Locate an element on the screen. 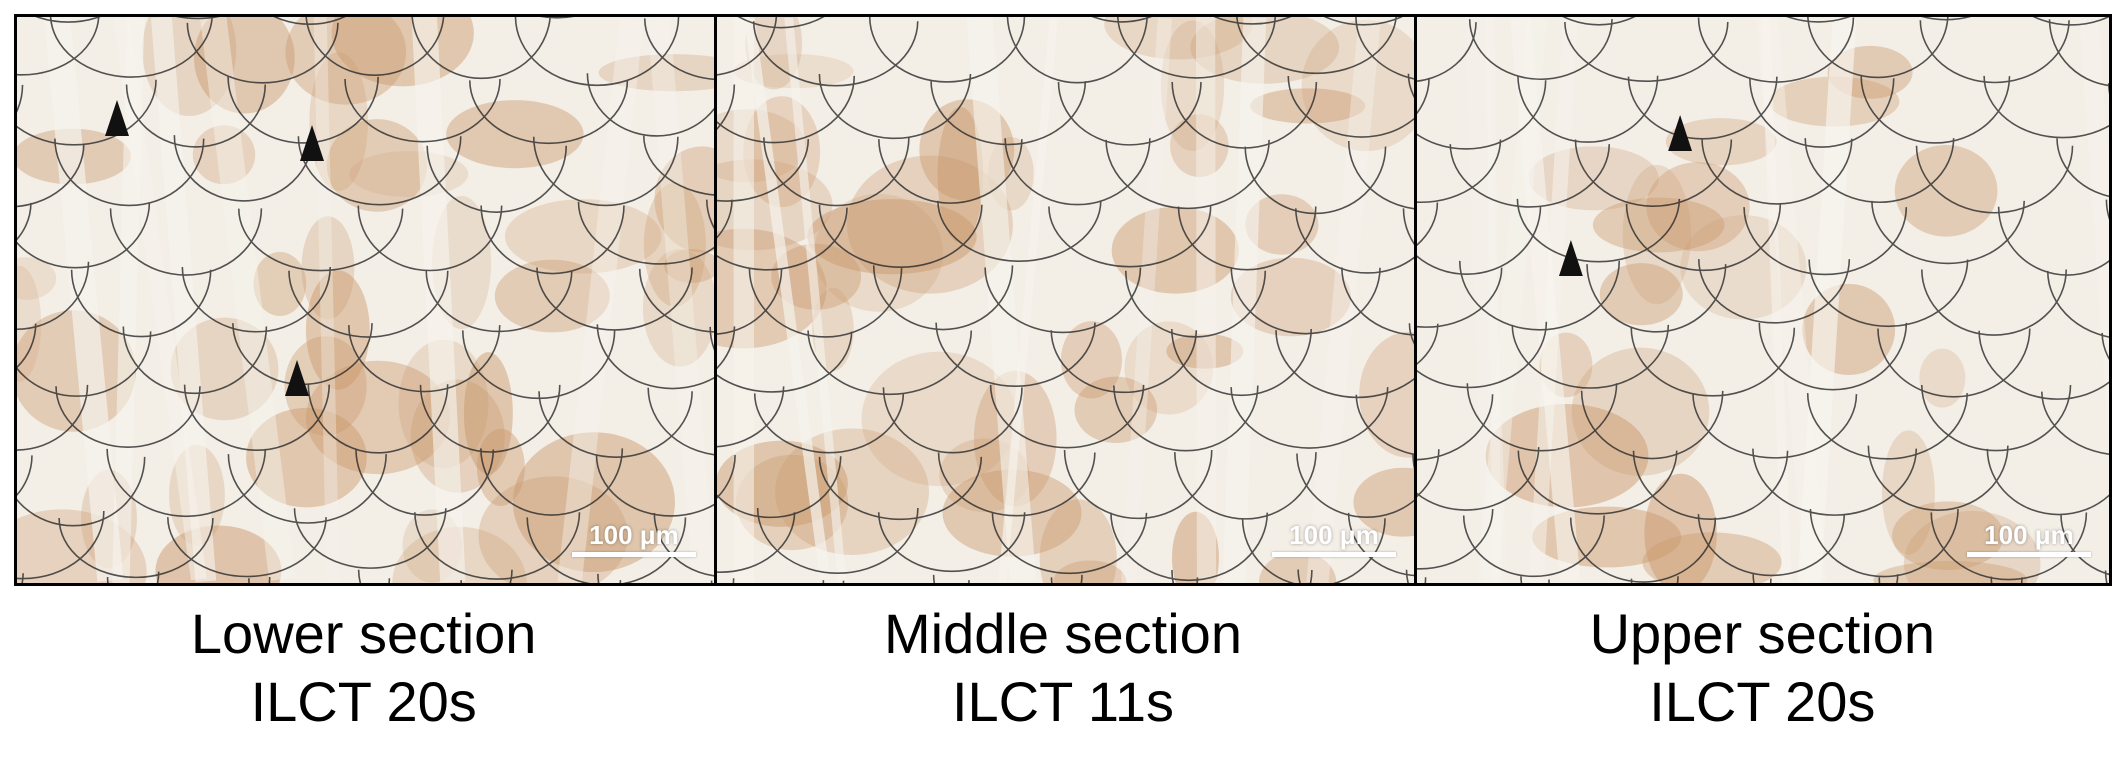 The height and width of the screenshot is (774, 2126). caption-section: Middle section is located at coordinates (1063, 633).